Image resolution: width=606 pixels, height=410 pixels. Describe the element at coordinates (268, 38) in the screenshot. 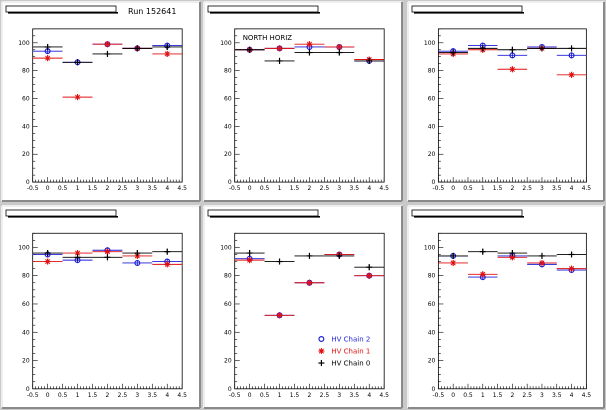

I see `panel-annotation: NORTH HORIZ` at that location.